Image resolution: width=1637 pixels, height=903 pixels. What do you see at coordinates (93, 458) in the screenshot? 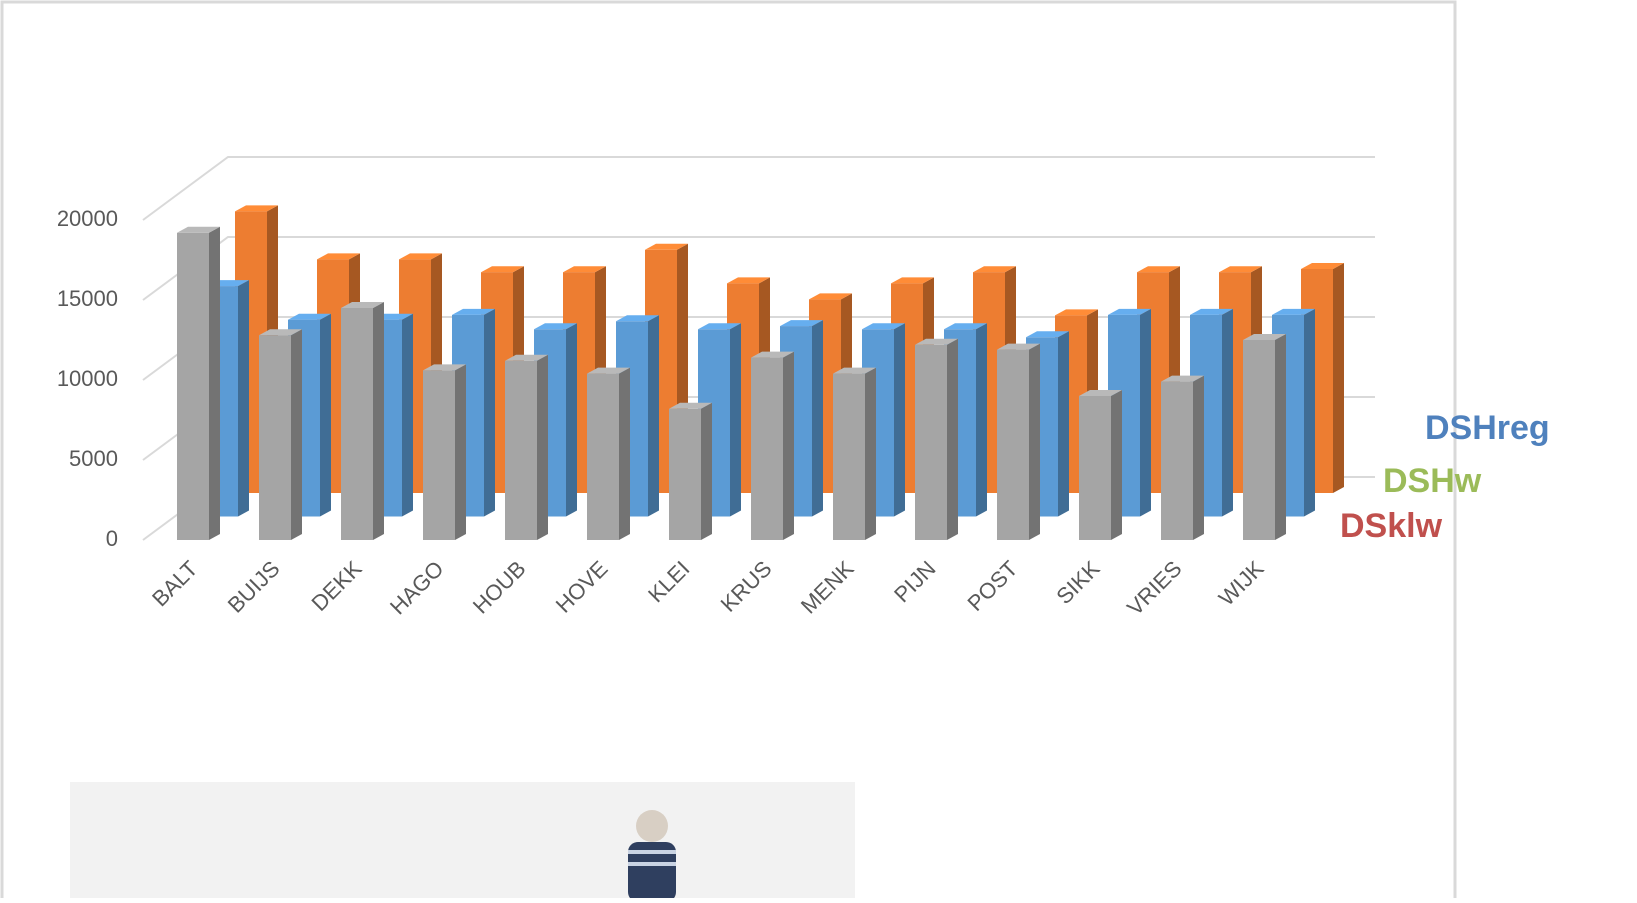
I see `y-tick-label: 5000` at bounding box center [93, 458].